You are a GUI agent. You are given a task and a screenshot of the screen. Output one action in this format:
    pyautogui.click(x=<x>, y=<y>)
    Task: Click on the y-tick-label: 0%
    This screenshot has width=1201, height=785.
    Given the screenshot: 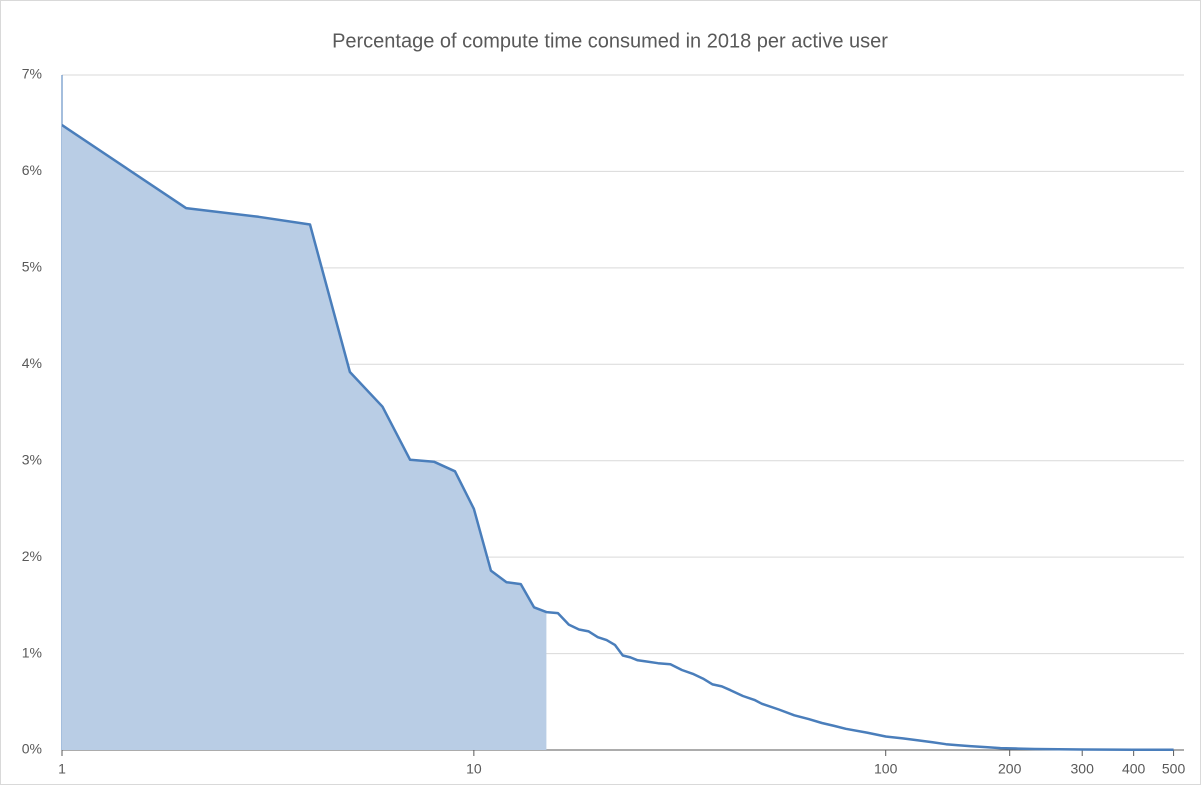 What is the action you would take?
    pyautogui.click(x=32, y=749)
    